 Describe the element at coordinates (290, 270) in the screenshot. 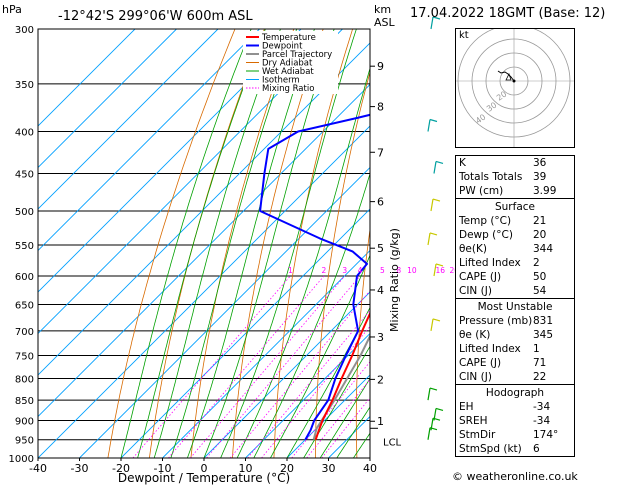

I see `mixing-ratio-label: 1` at that location.